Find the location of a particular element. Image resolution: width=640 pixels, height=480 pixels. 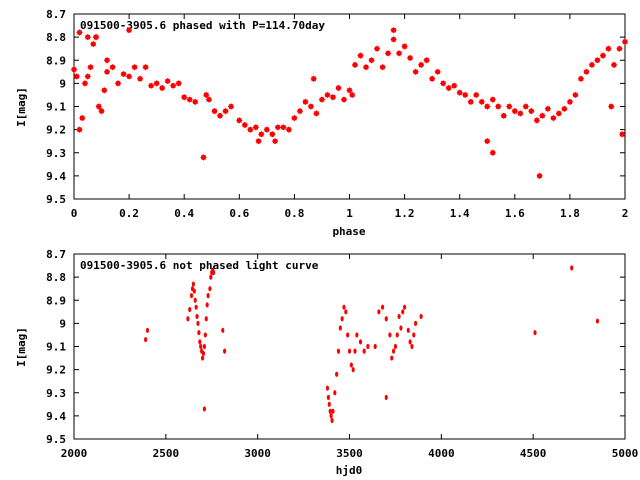

y-tick-label: 9 is located at coordinates (62, 323).